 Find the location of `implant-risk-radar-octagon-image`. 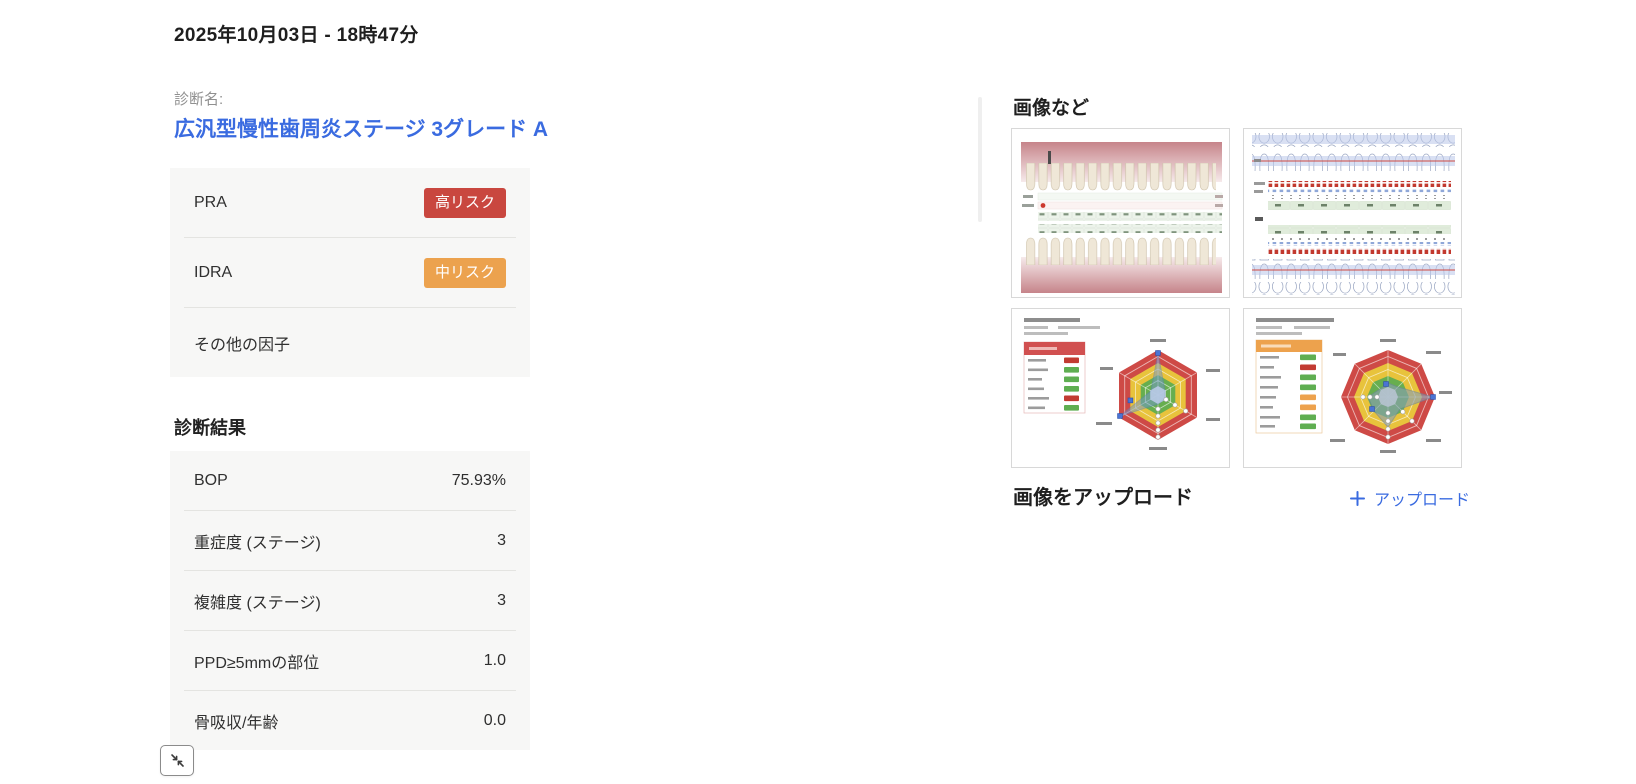

implant-risk-radar-octagon-image is located at coordinates (1352, 388).